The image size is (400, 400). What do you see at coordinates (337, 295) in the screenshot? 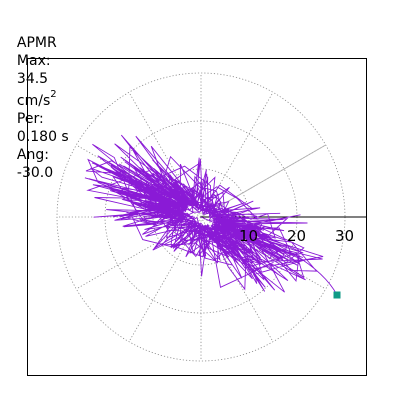
I see `current-position-marker` at bounding box center [337, 295].